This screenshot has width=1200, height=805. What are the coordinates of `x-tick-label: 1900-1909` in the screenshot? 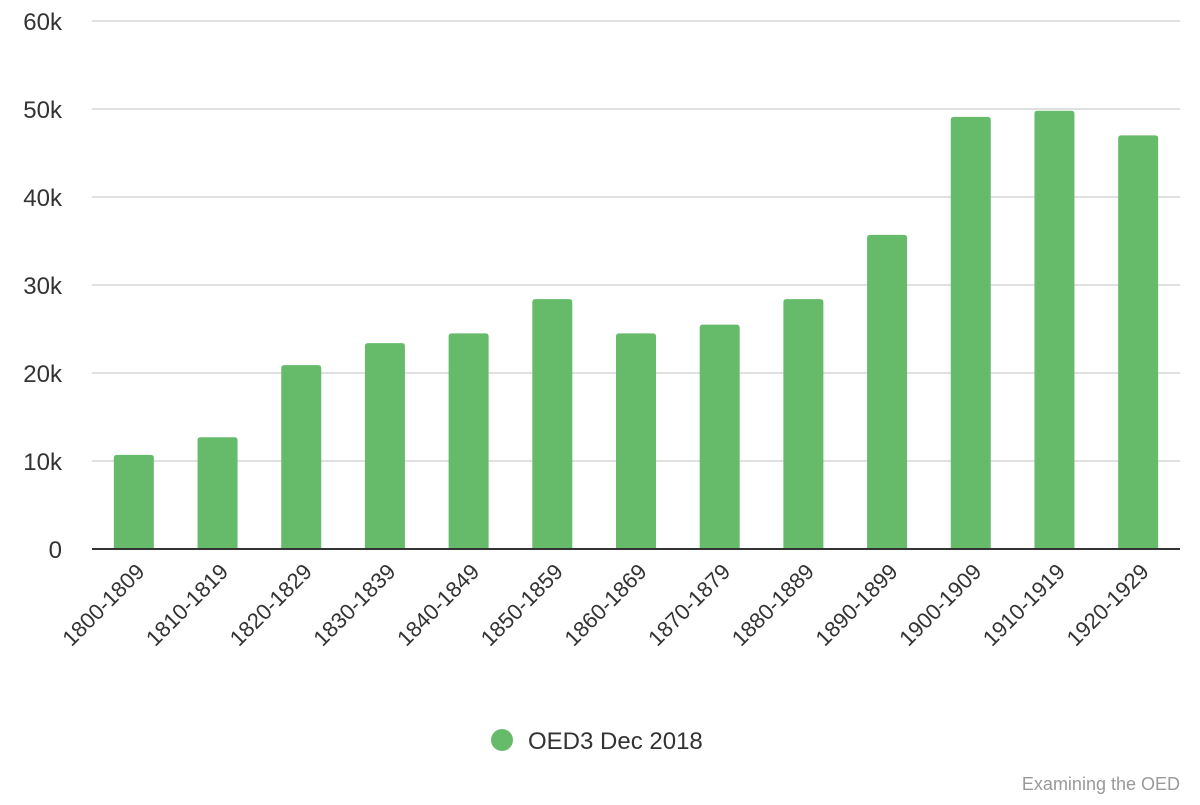 It's located at (940, 605).